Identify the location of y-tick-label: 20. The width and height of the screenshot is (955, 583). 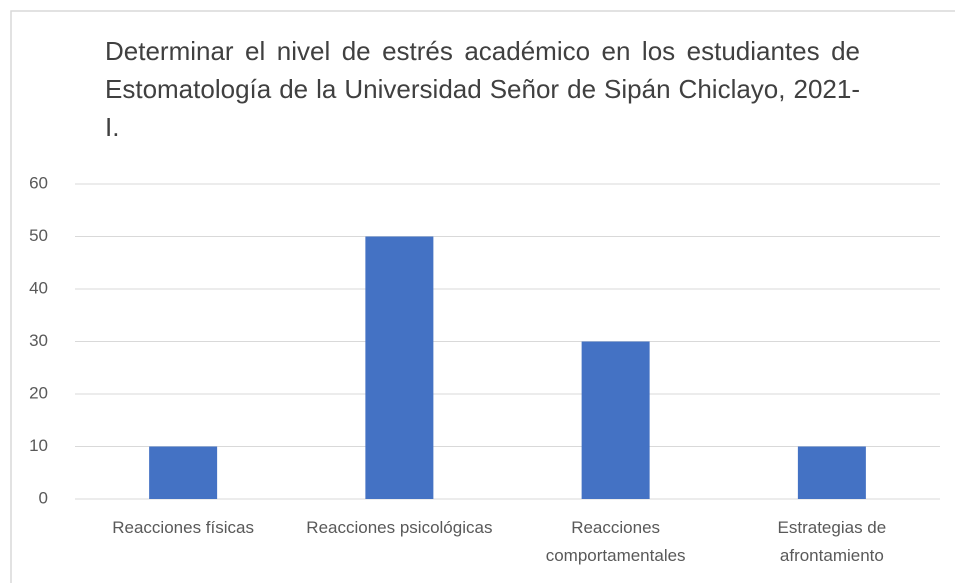
(38, 392).